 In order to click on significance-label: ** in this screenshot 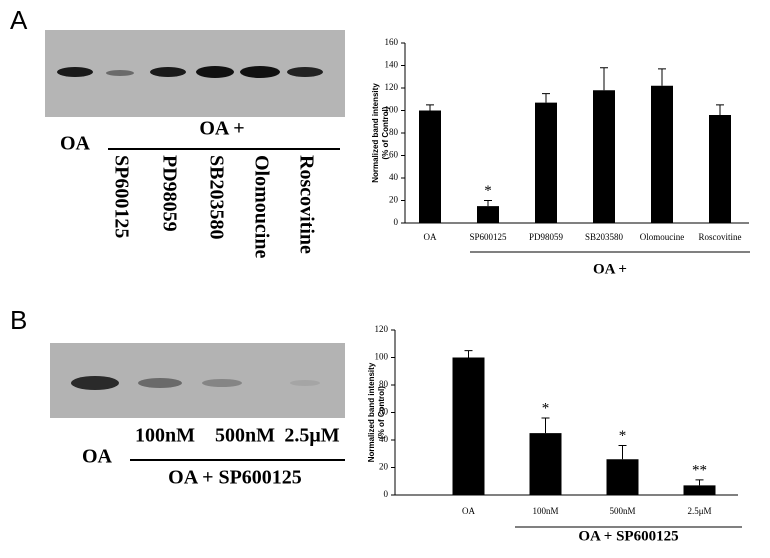, I will do `click(699, 470)`.